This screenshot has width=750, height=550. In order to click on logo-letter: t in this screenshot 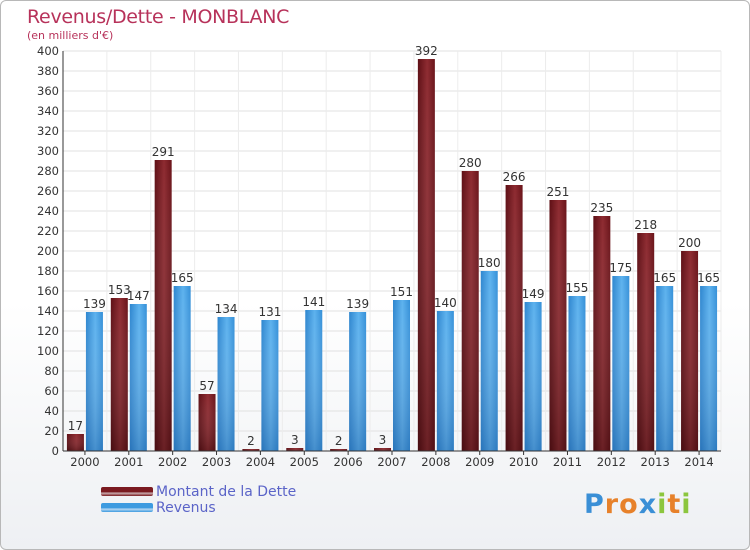, I will do `click(674, 504)`.